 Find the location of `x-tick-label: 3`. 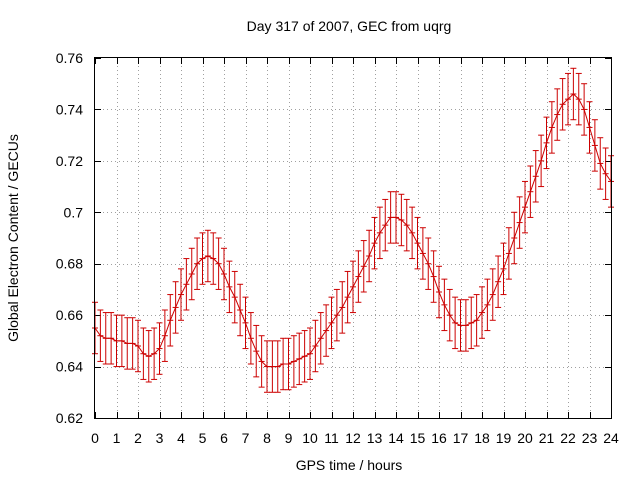

x-tick-label: 3 is located at coordinates (160, 438).